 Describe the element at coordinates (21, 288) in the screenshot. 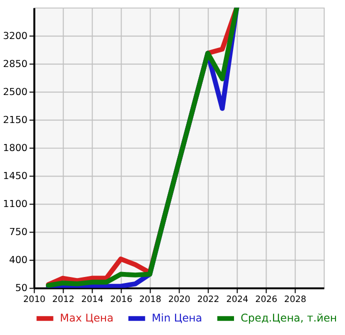

I see `y-tick-label: 50` at that location.